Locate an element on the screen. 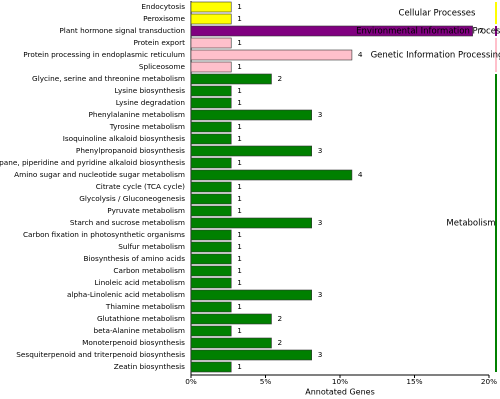 The width and height of the screenshot is (500, 399). category-label: Phenylpropanoid biosynthesis is located at coordinates (130, 150).